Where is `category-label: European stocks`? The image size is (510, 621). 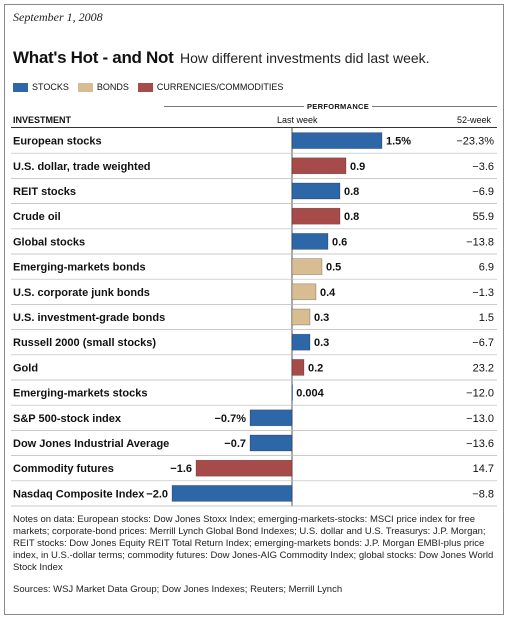
category-label: European stocks is located at coordinates (57, 142).